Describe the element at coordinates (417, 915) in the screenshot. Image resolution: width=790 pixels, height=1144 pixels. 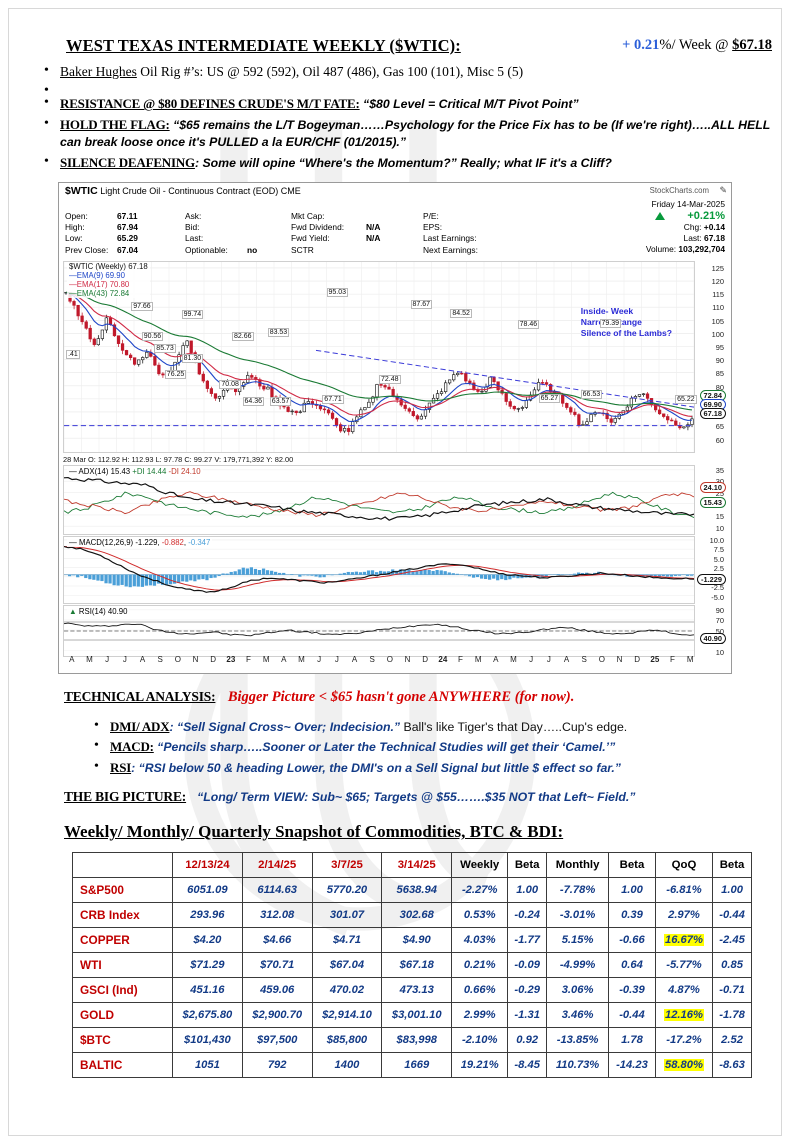
I see `table-cell: 302.68` at that location.